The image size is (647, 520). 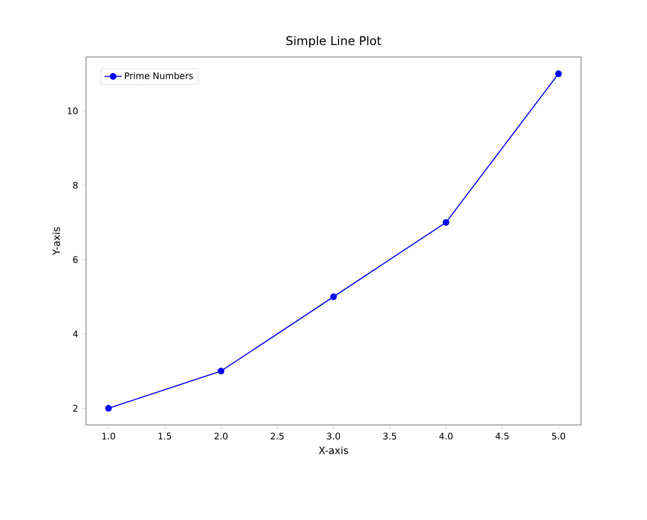 What do you see at coordinates (75, 259) in the screenshot?
I see `y-tick-label: 6` at bounding box center [75, 259].